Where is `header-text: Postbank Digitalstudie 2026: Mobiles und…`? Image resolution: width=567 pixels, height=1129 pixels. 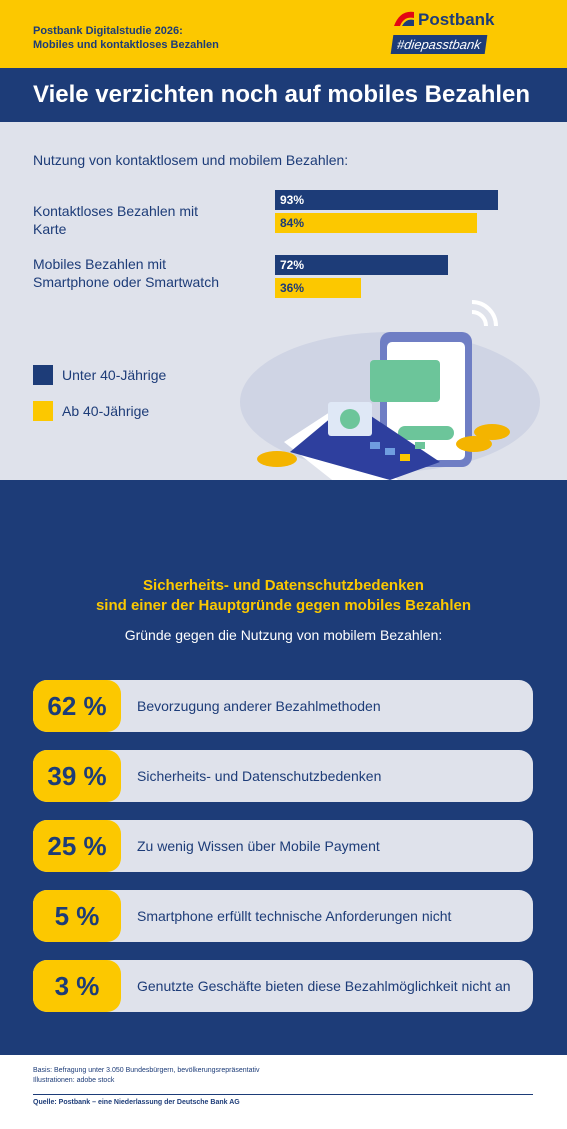
header-text: Postbank Digitalstudie 2026: Mobiles und… is located at coordinates (126, 38).